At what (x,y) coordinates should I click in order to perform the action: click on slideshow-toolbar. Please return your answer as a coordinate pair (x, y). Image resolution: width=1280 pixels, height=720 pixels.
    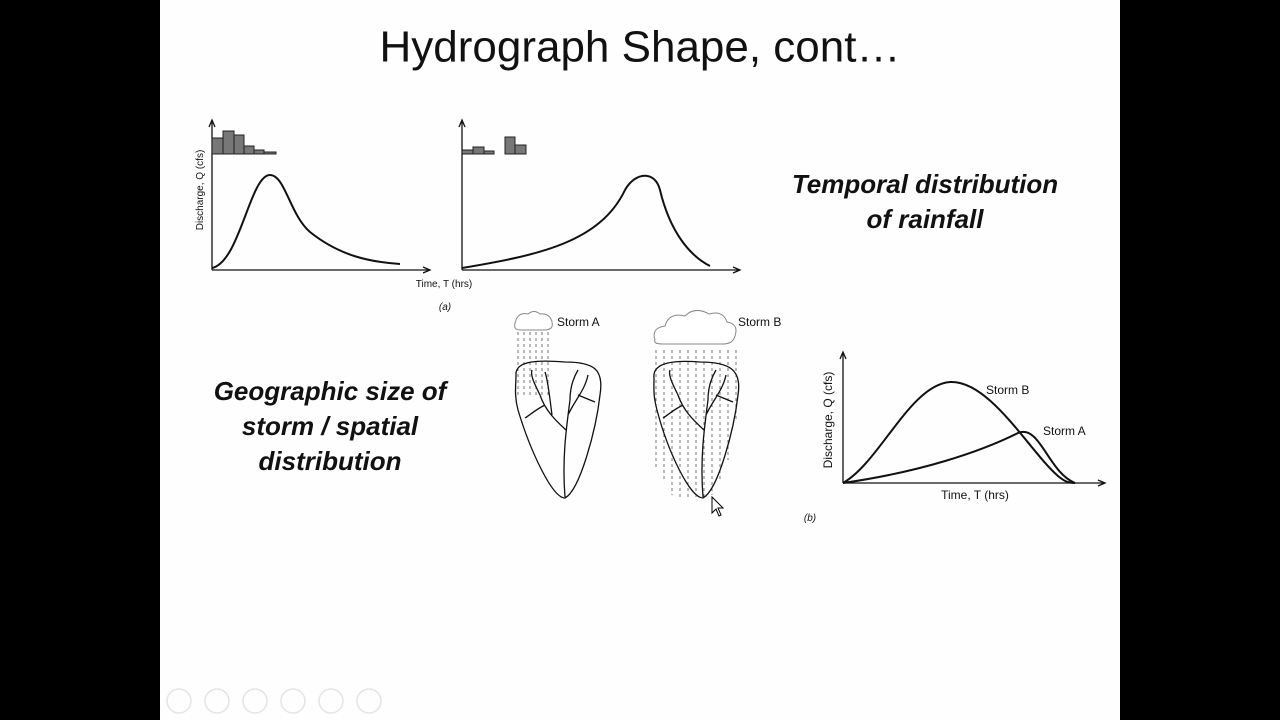
    Looking at the image, I should click on (274, 701).